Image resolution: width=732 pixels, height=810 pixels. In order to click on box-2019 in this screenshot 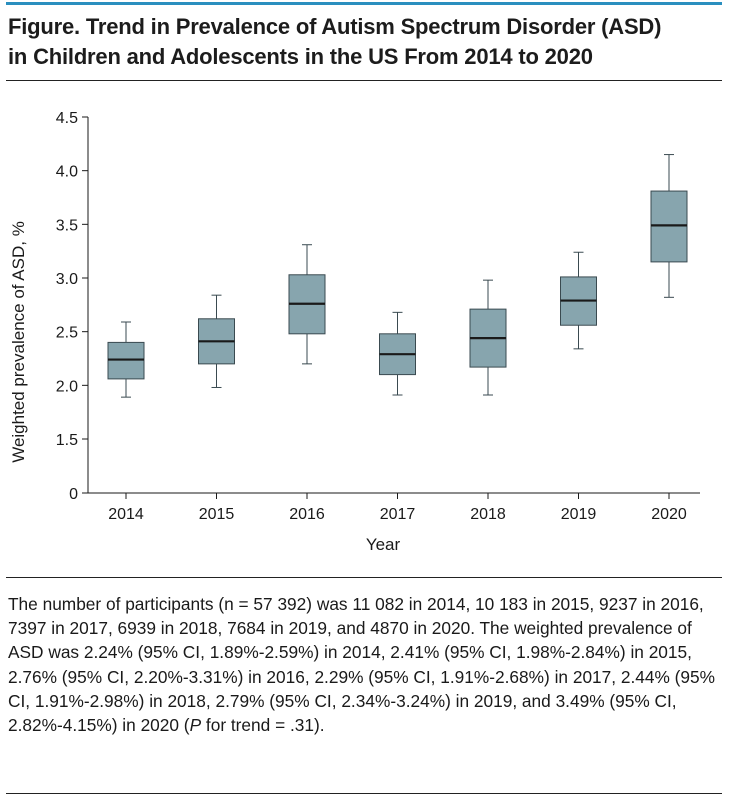, I will do `click(578, 300)`.